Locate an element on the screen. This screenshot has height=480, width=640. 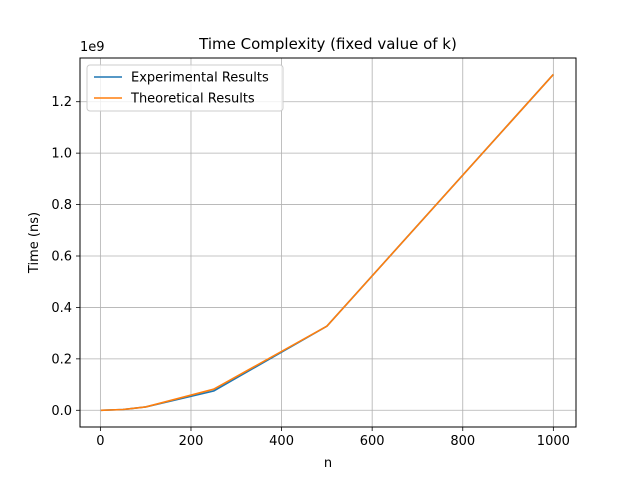
x-axis-label: n is located at coordinates (328, 463).